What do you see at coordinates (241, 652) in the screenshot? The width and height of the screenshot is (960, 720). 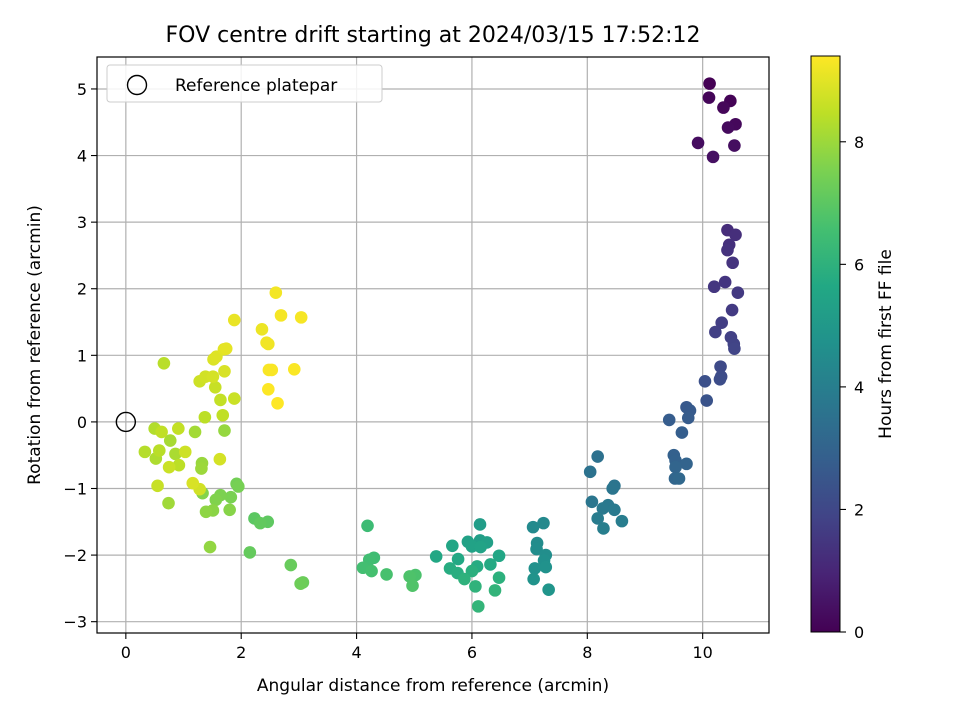 I see `x-tick-label: 2` at bounding box center [241, 652].